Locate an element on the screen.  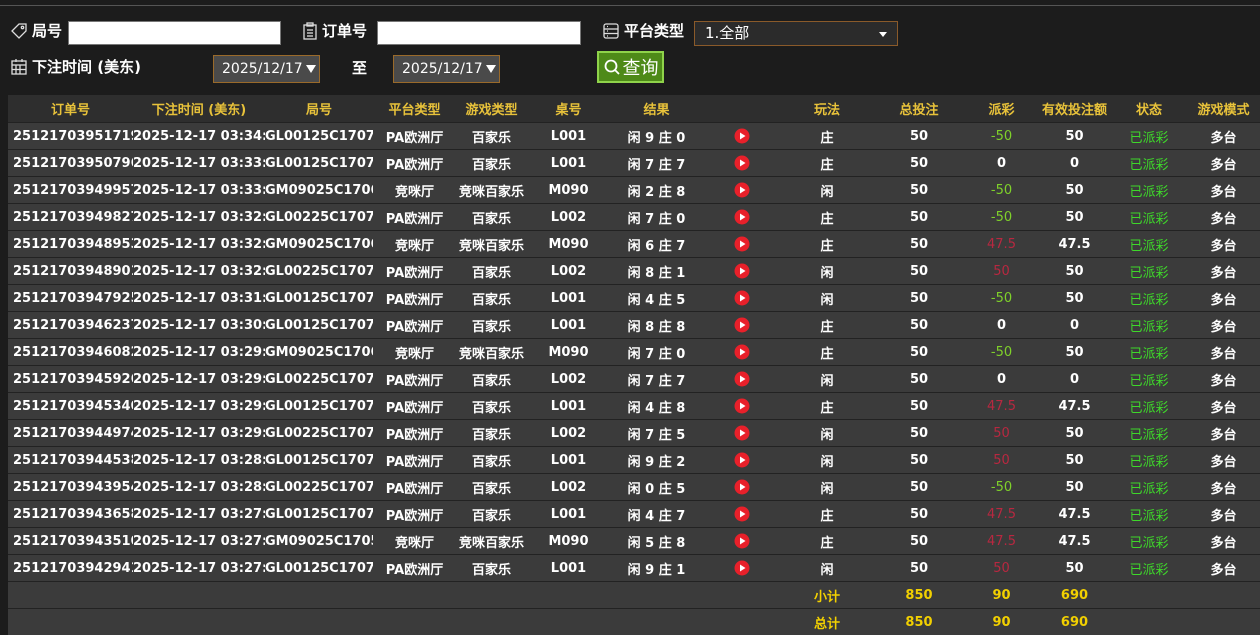
summary-cell: 小计 is located at coordinates (827, 595).